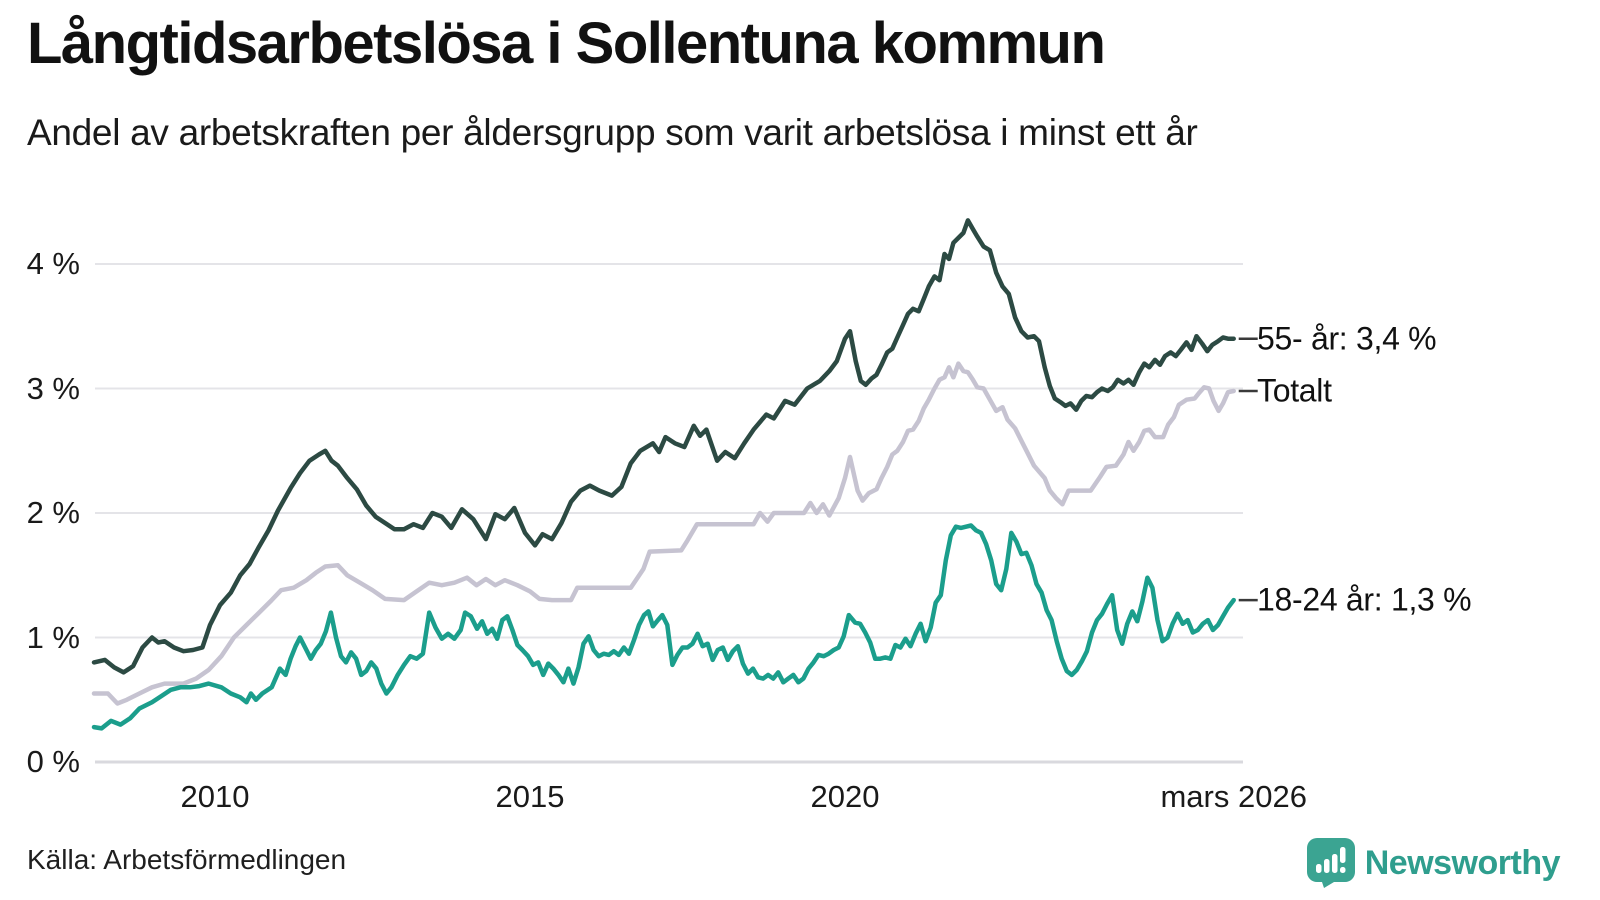 Image resolution: width=1600 pixels, height=900 pixels. I want to click on series-end-label-Totalt: Totalt, so click(1294, 390).